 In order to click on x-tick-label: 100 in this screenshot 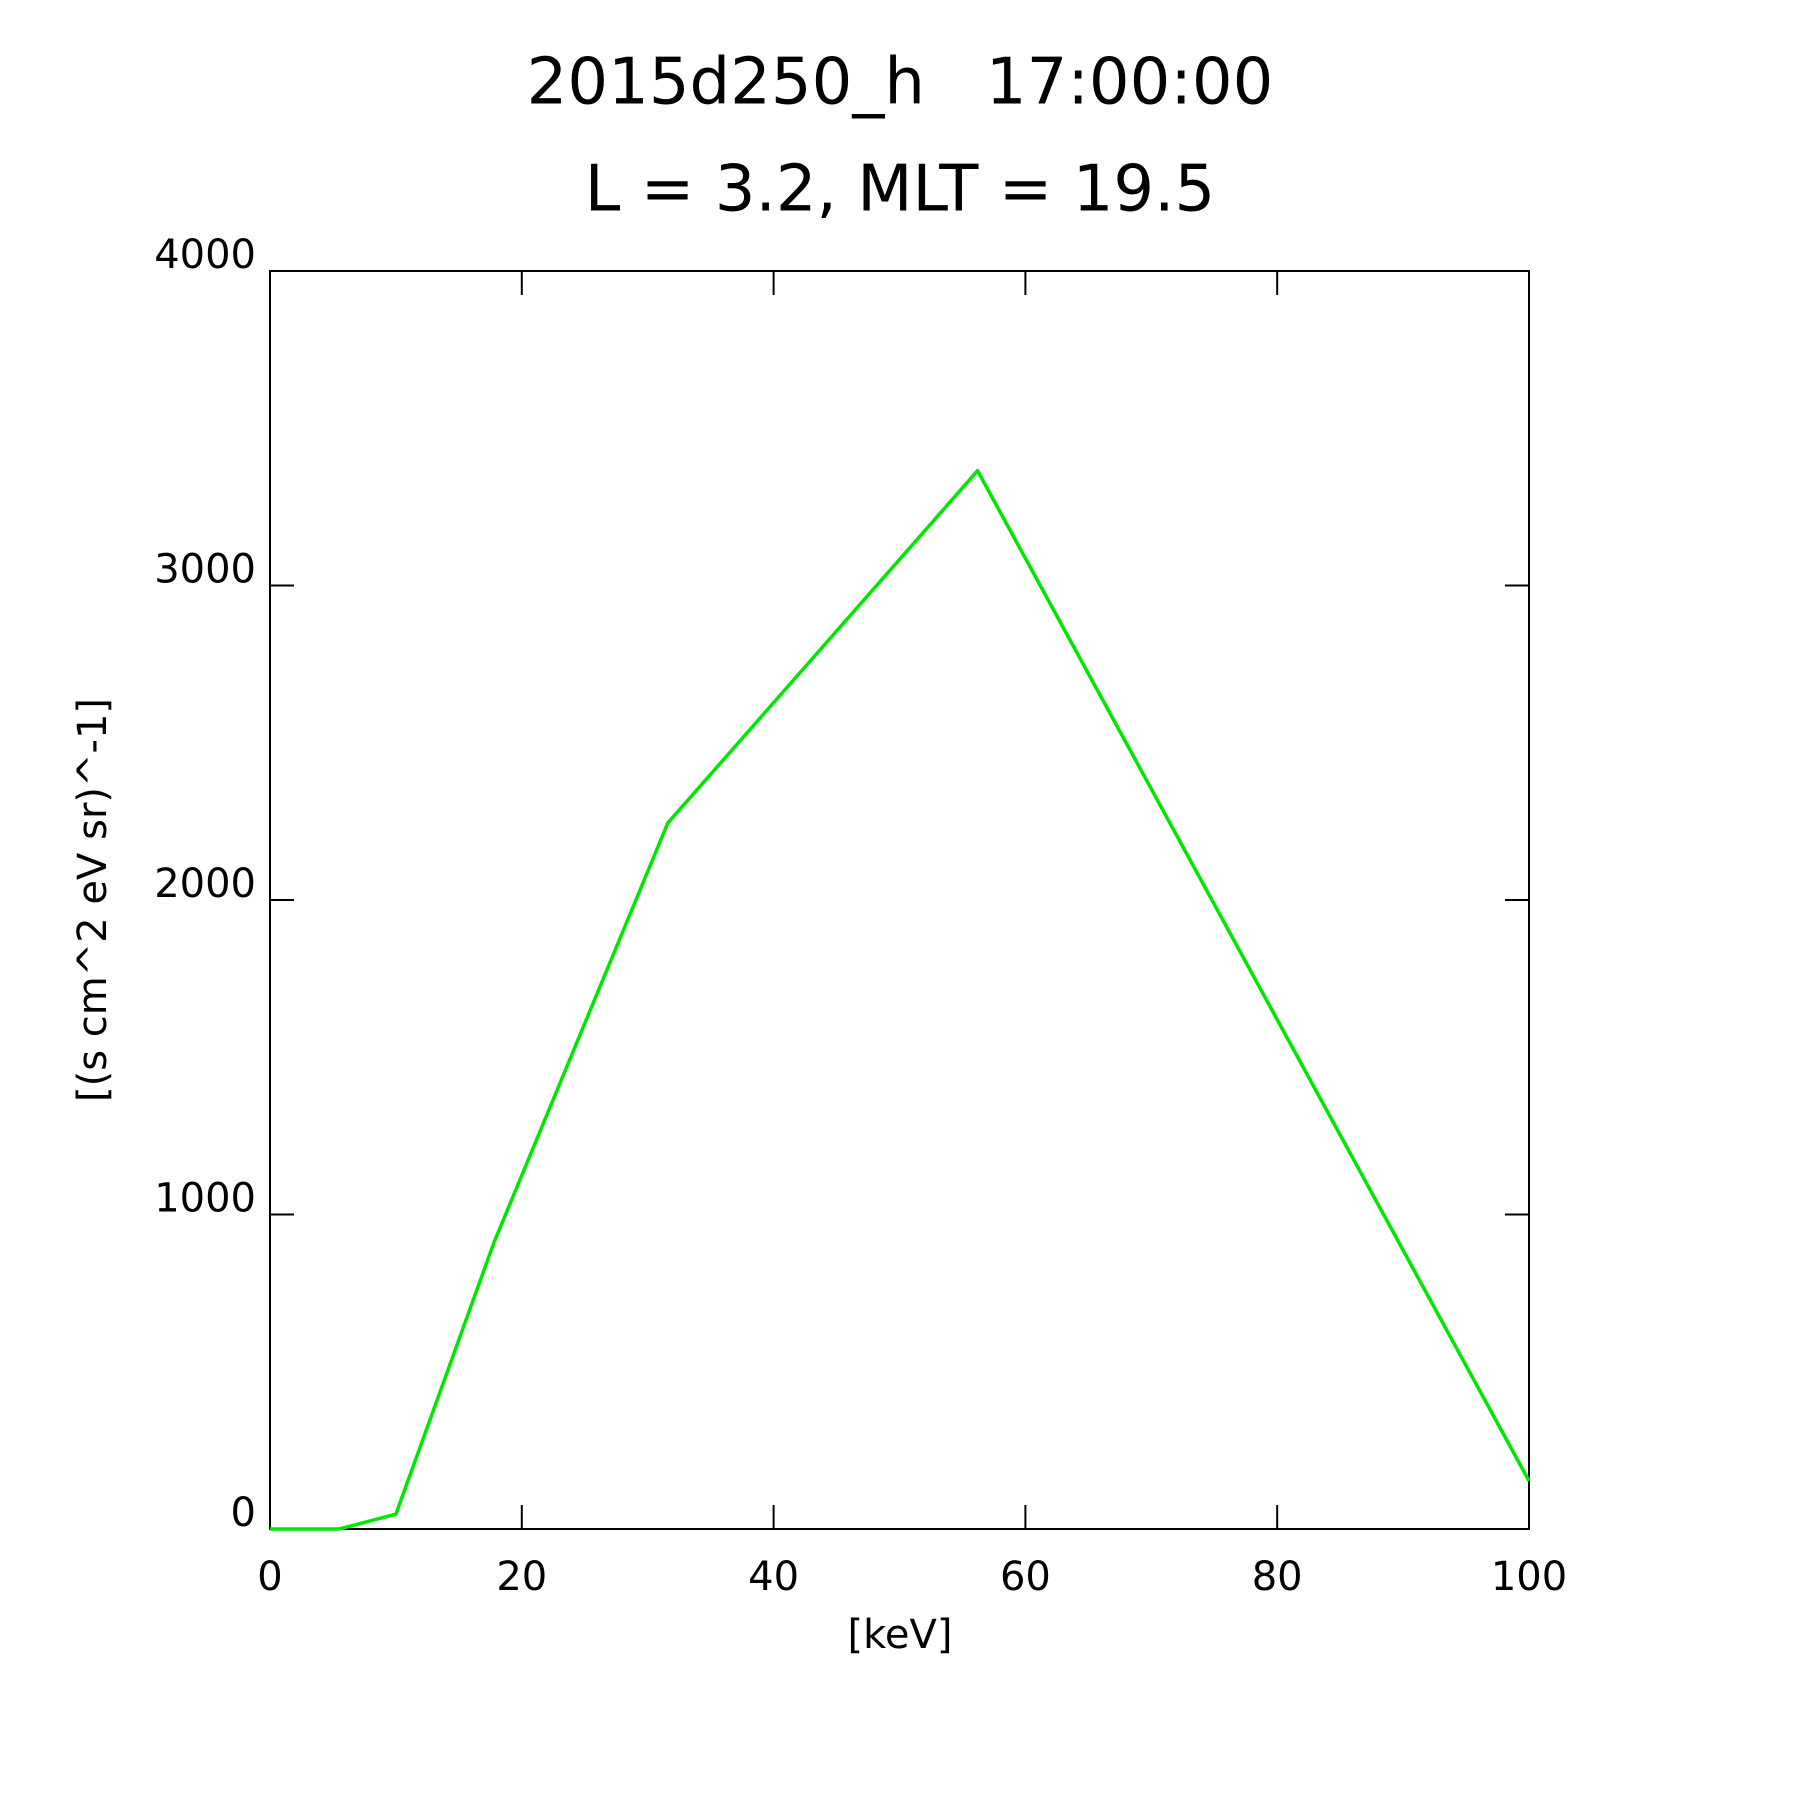, I will do `click(1529, 1577)`.